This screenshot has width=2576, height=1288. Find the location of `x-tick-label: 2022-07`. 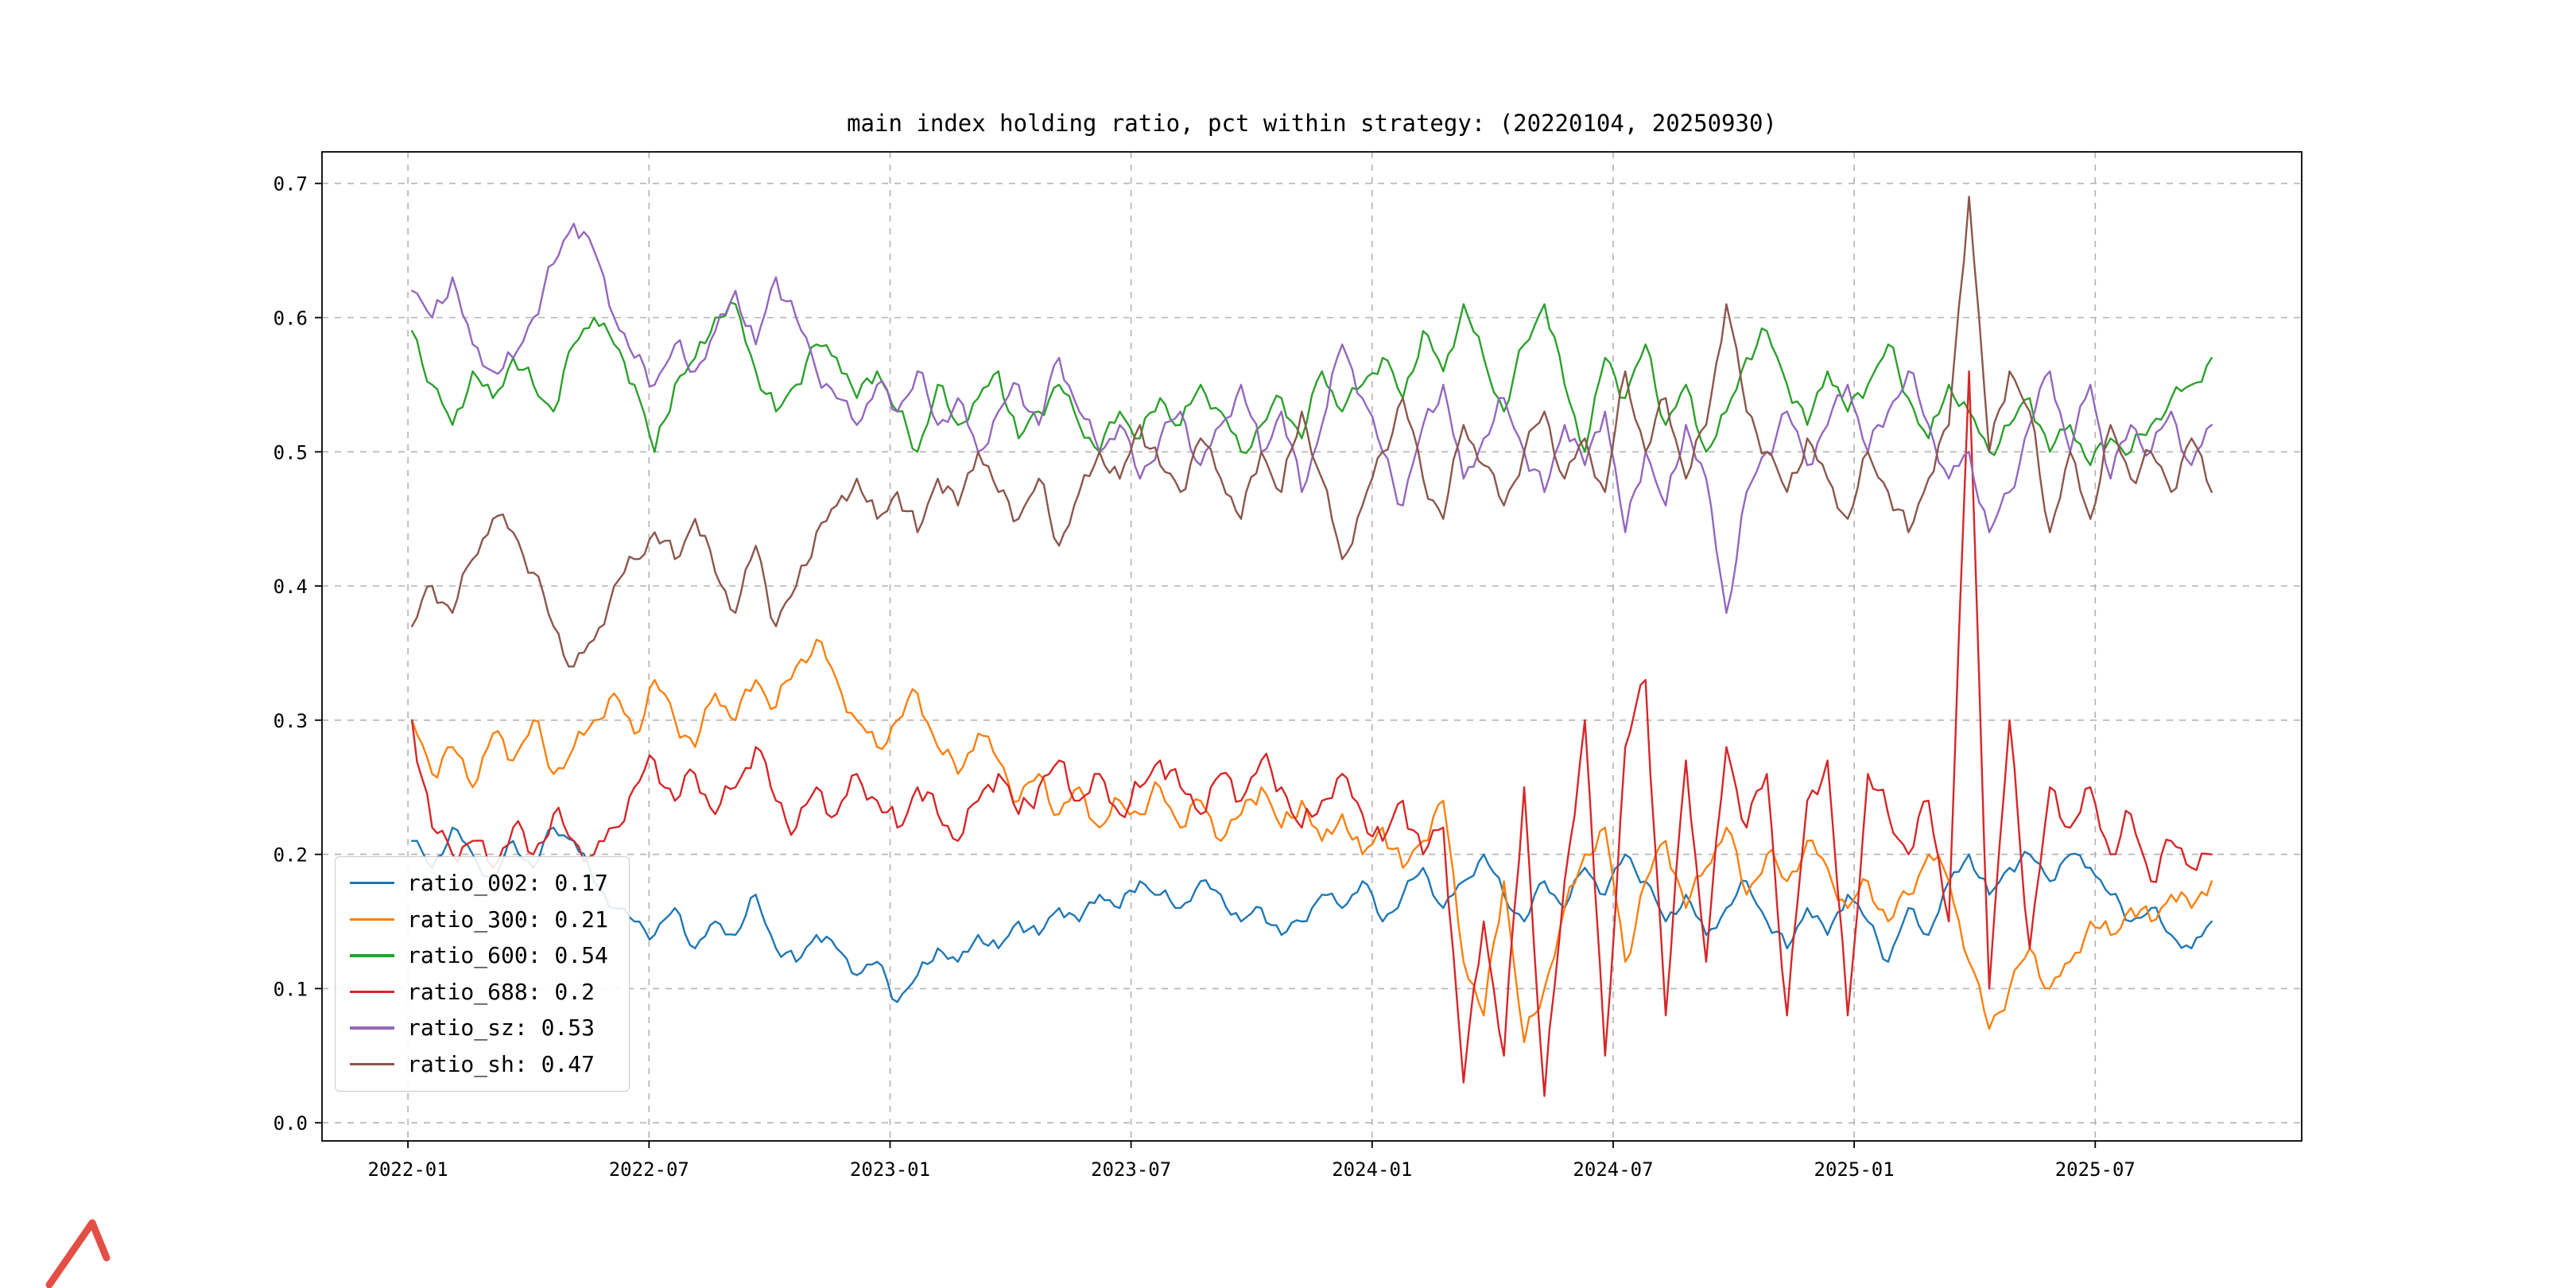

x-tick-label: 2022-07 is located at coordinates (649, 1169).